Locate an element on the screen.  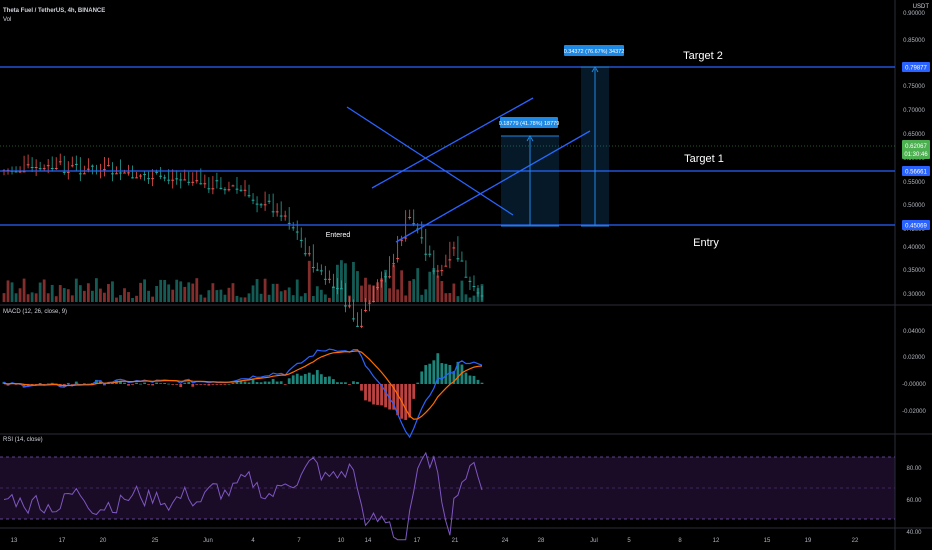
entered-label: Entered is located at coordinates (338, 235).